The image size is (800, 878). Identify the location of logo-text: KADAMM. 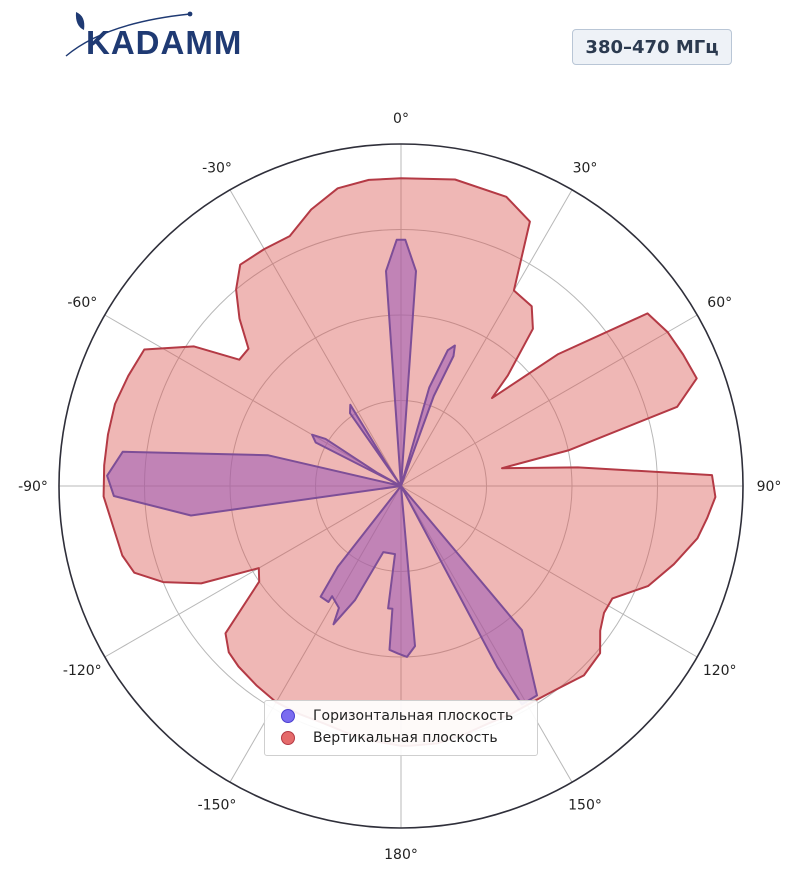
(164, 42).